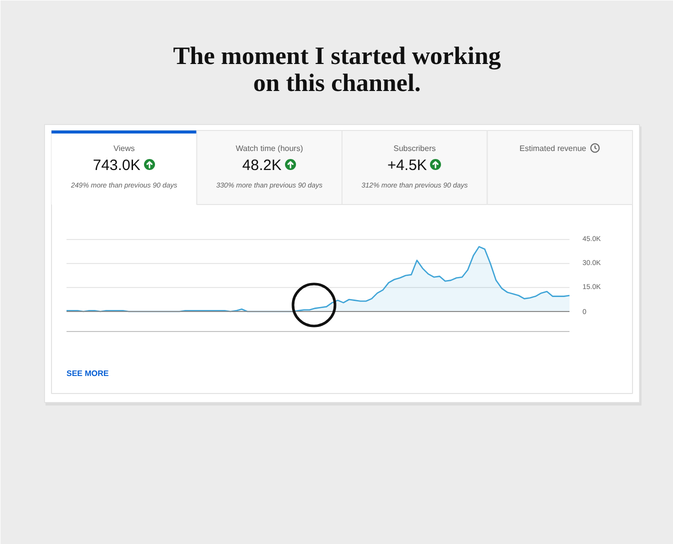 Image resolution: width=673 pixels, height=544 pixels. Describe the element at coordinates (270, 148) in the screenshot. I see `category-label: Watch time (hours)` at that location.